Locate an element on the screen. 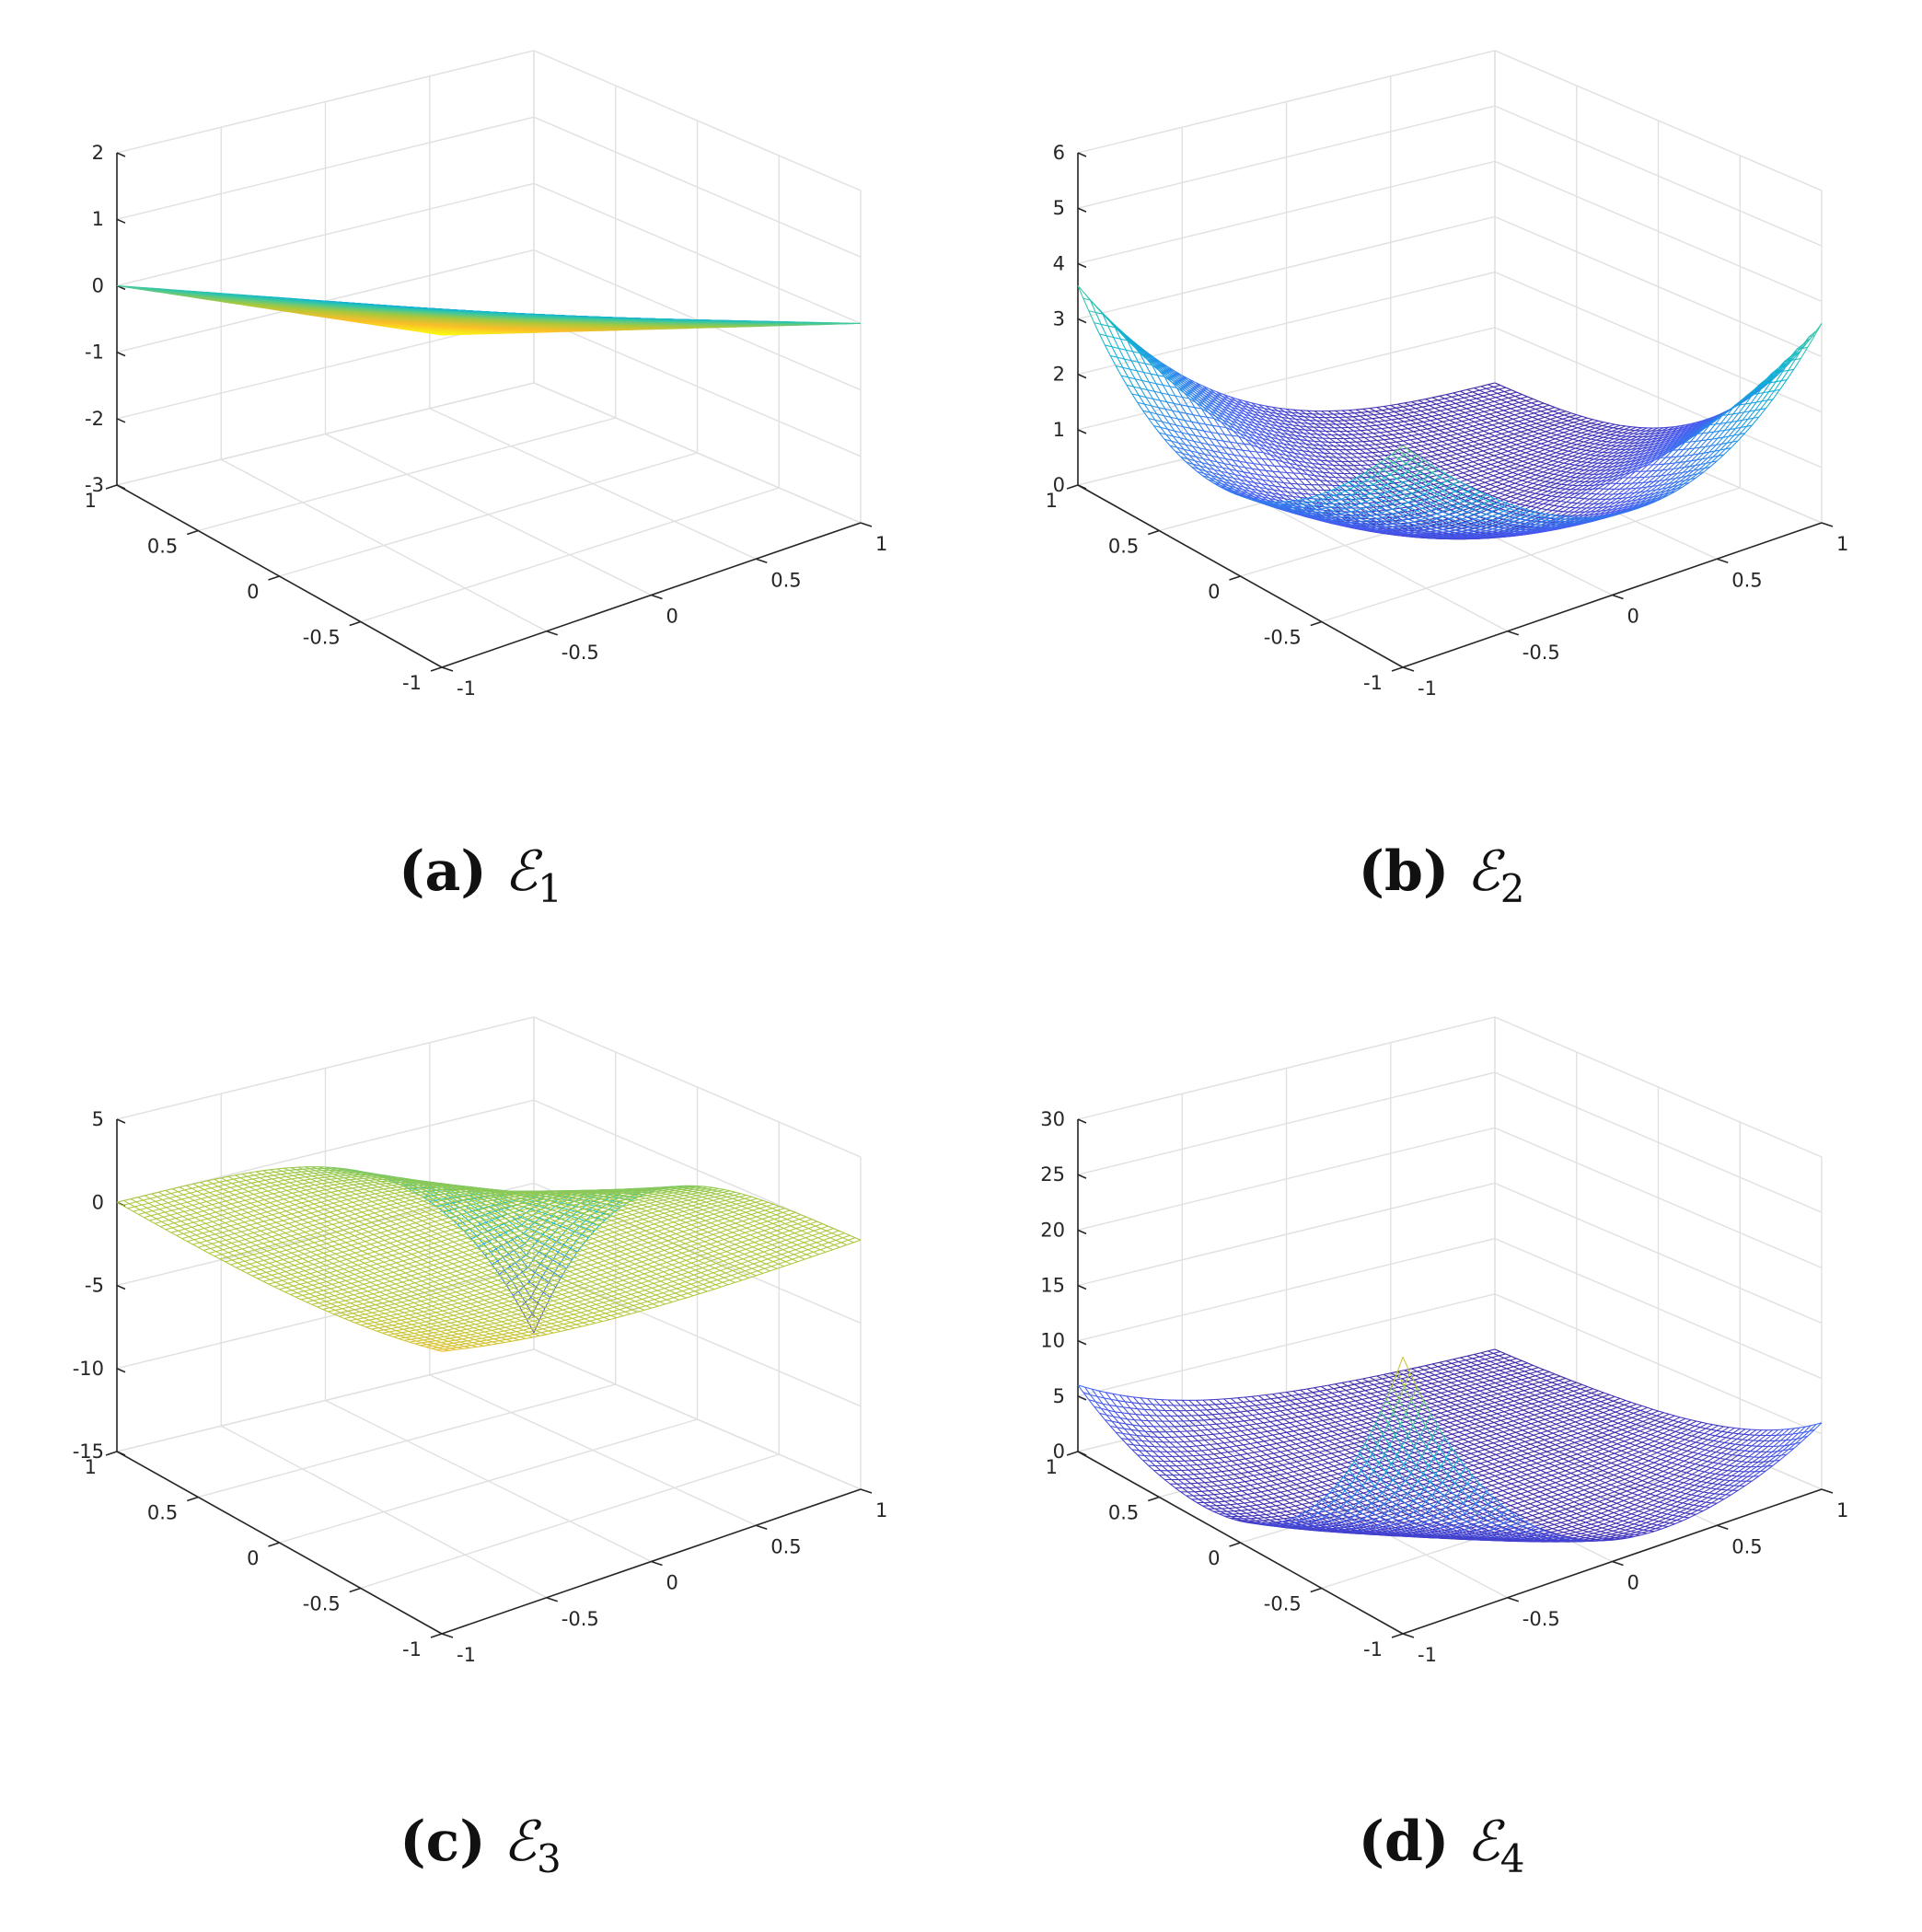 The width and height of the screenshot is (1922, 1932). y-tick-label-a: 0 is located at coordinates (253, 592).